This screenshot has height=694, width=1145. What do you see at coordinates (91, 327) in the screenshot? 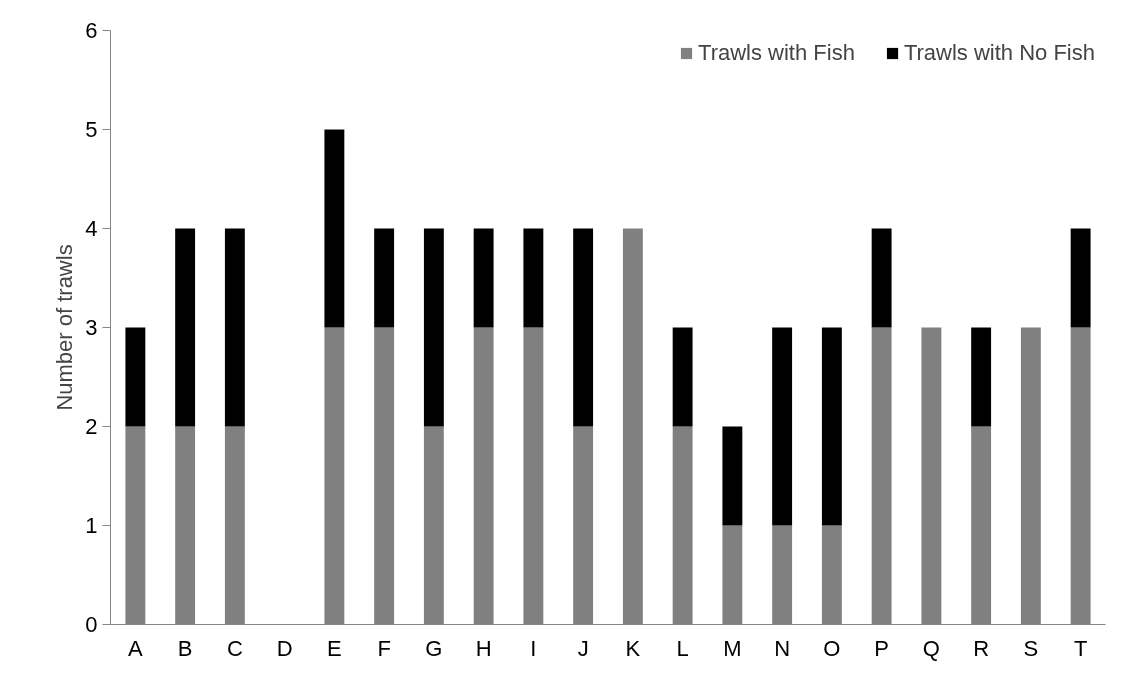
I see `y-tick-label: 3` at bounding box center [91, 327].